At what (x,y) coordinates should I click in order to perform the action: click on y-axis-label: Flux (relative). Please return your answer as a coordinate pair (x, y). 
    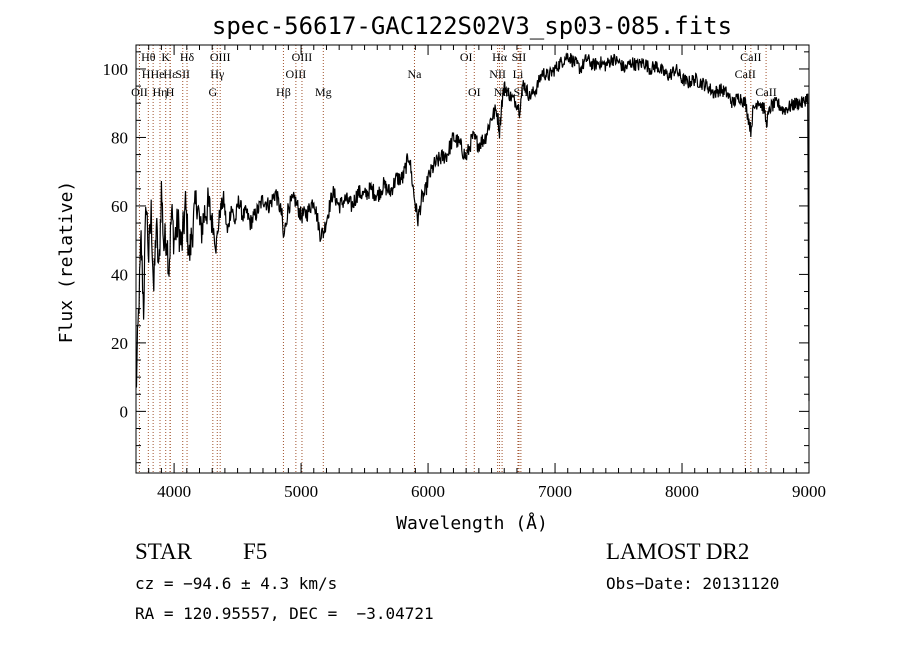
    Looking at the image, I should click on (66, 262).